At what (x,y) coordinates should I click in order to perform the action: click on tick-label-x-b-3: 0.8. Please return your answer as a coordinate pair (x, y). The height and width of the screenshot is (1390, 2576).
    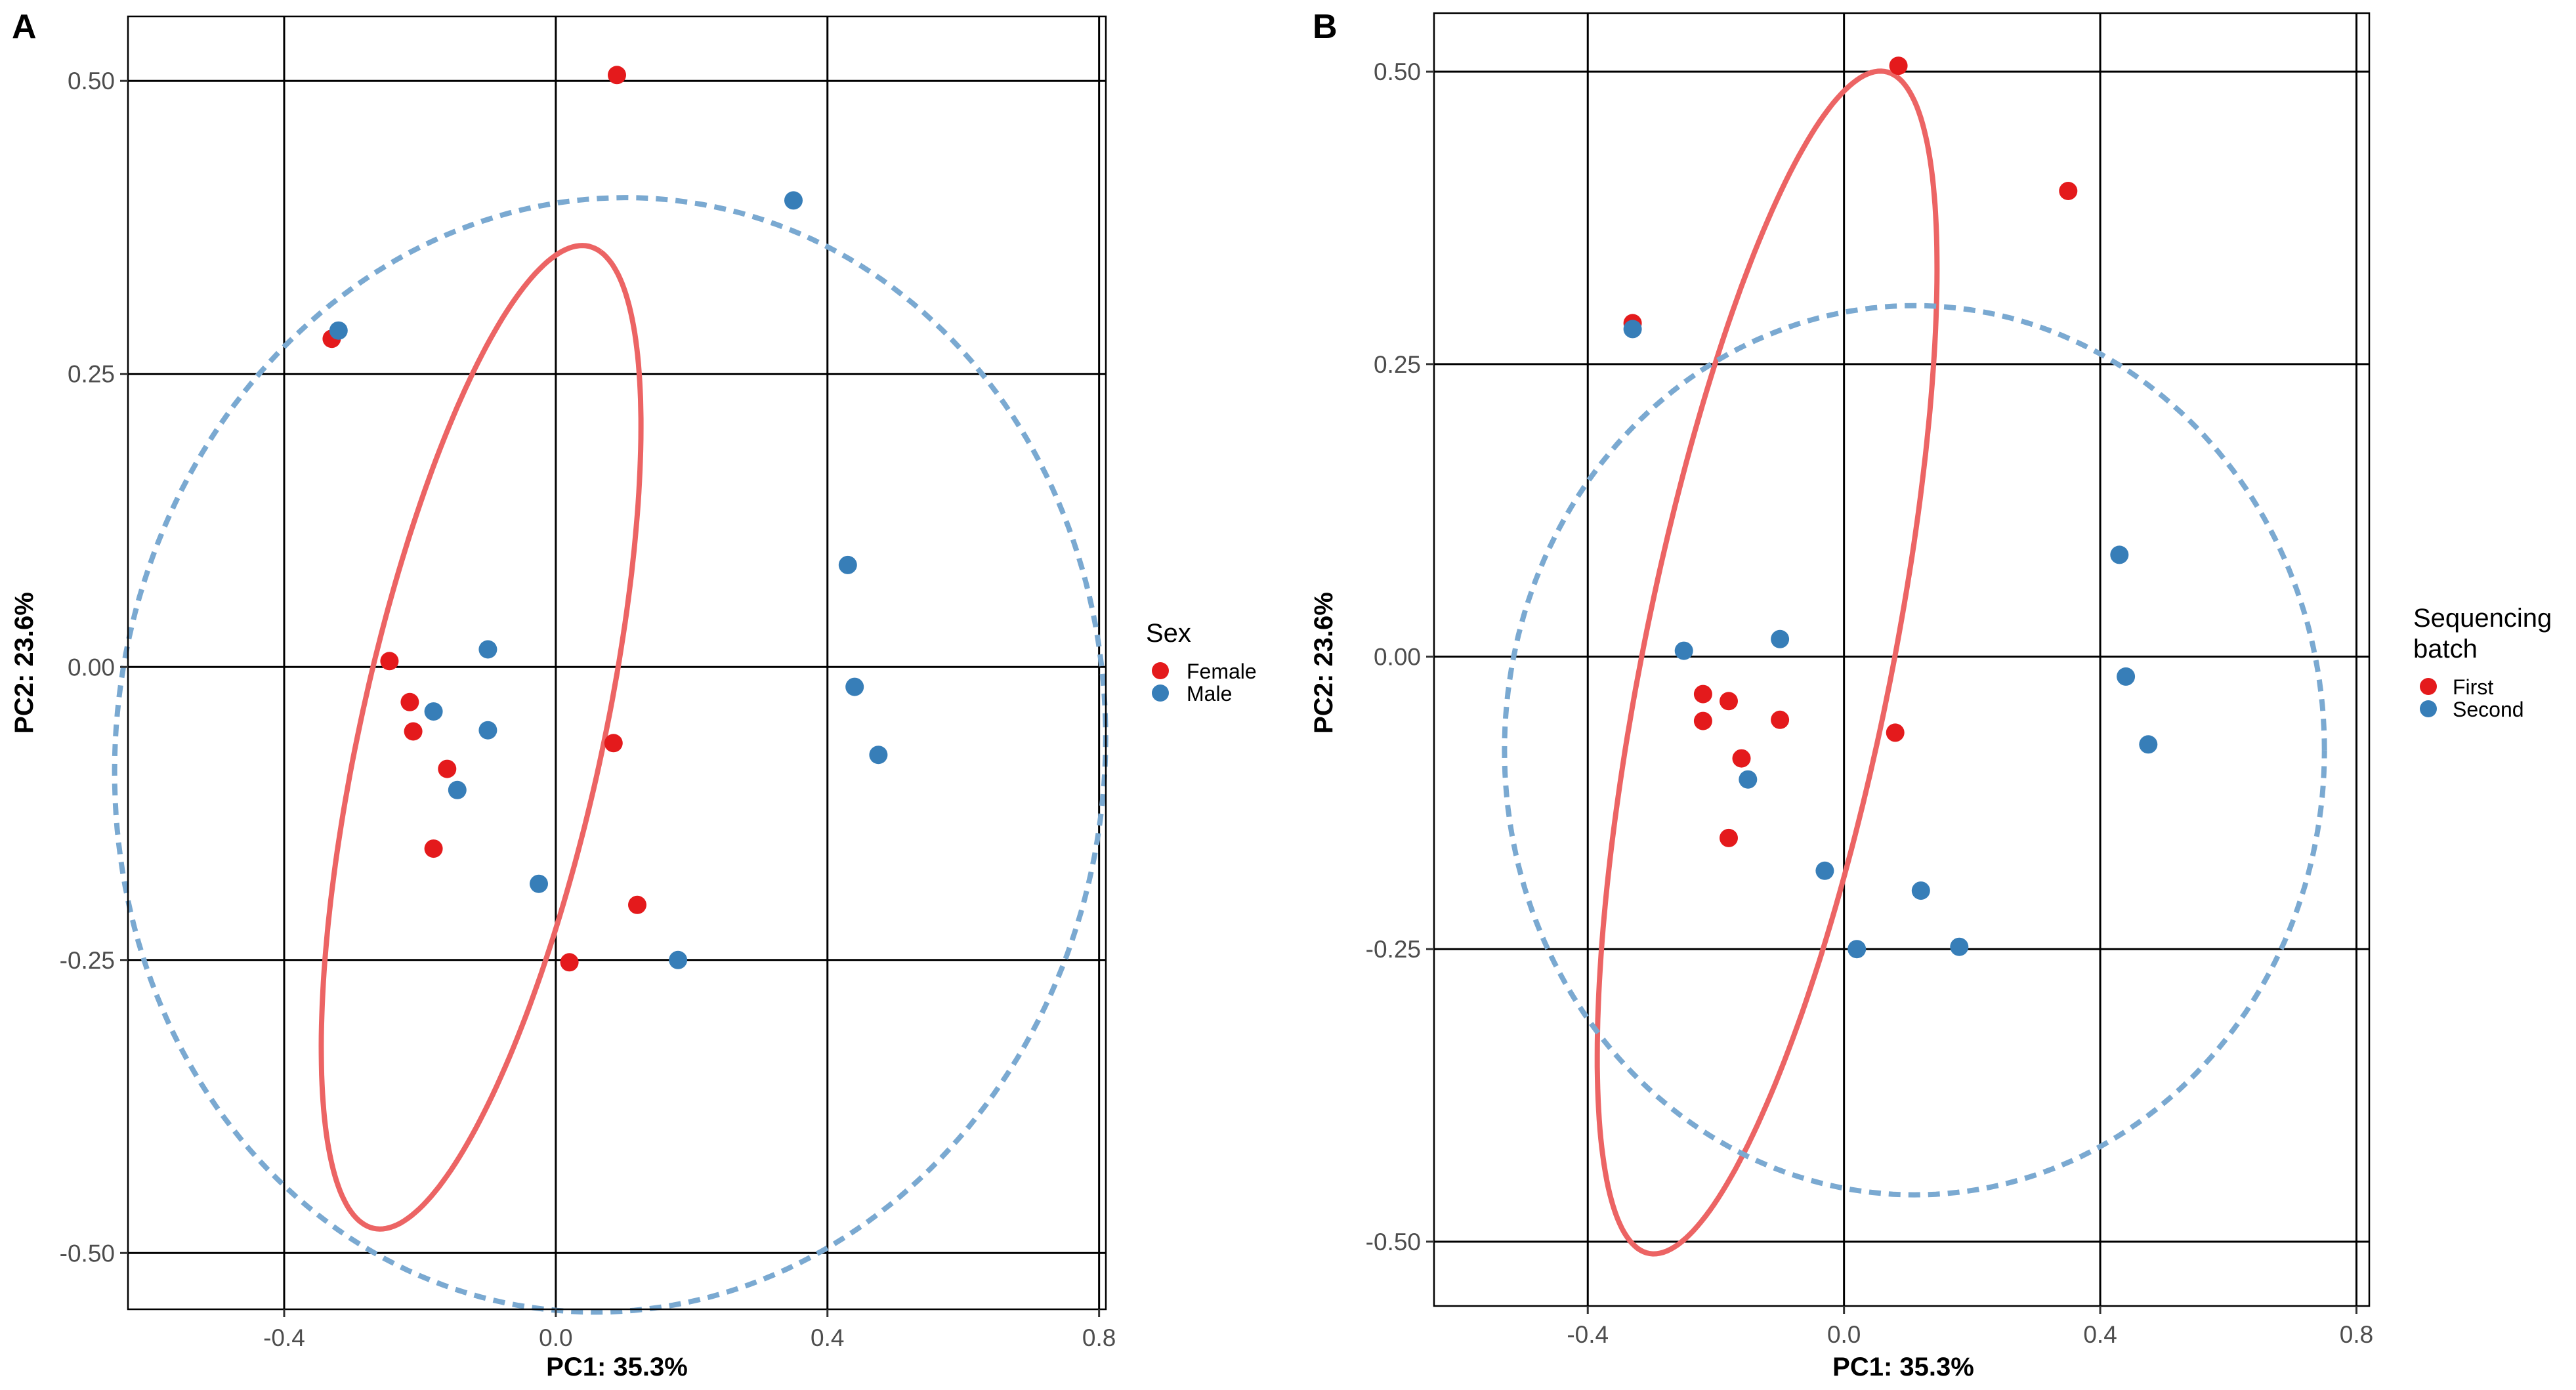
    Looking at the image, I should click on (2356, 1334).